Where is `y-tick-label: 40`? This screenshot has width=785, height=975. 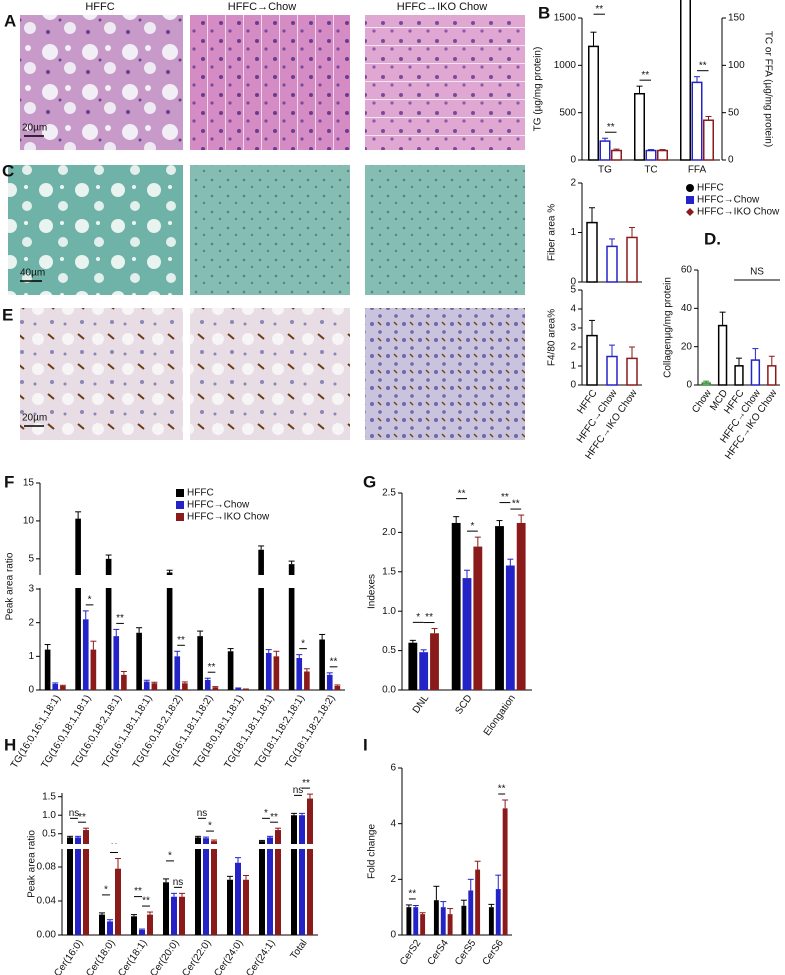
y-tick-label: 40 is located at coordinates (687, 308).